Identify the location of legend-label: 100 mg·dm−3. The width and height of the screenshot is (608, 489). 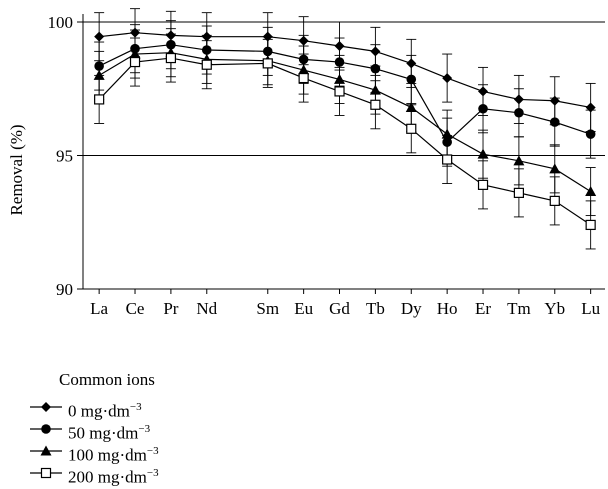
(113, 453).